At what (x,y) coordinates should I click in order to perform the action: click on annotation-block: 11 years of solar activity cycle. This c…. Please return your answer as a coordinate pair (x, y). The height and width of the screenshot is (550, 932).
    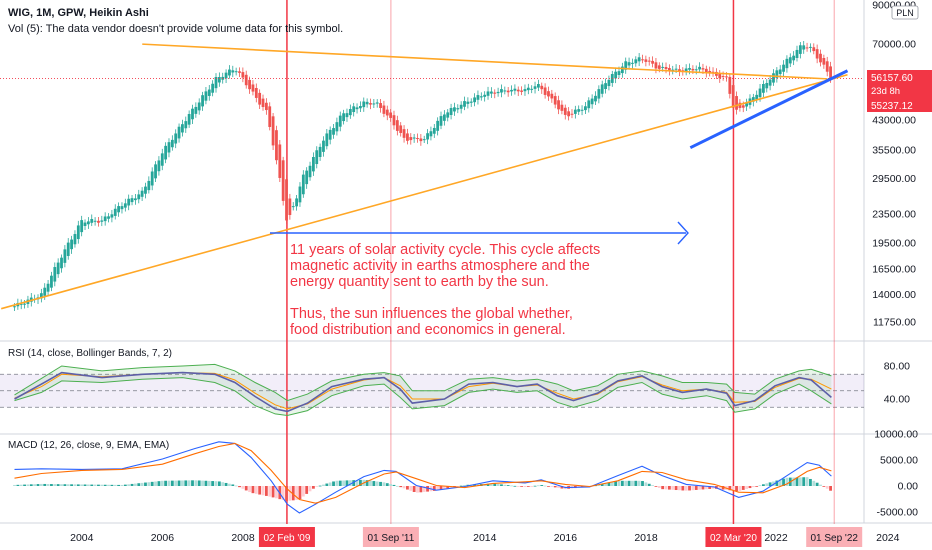
    Looking at the image, I should click on (479, 279).